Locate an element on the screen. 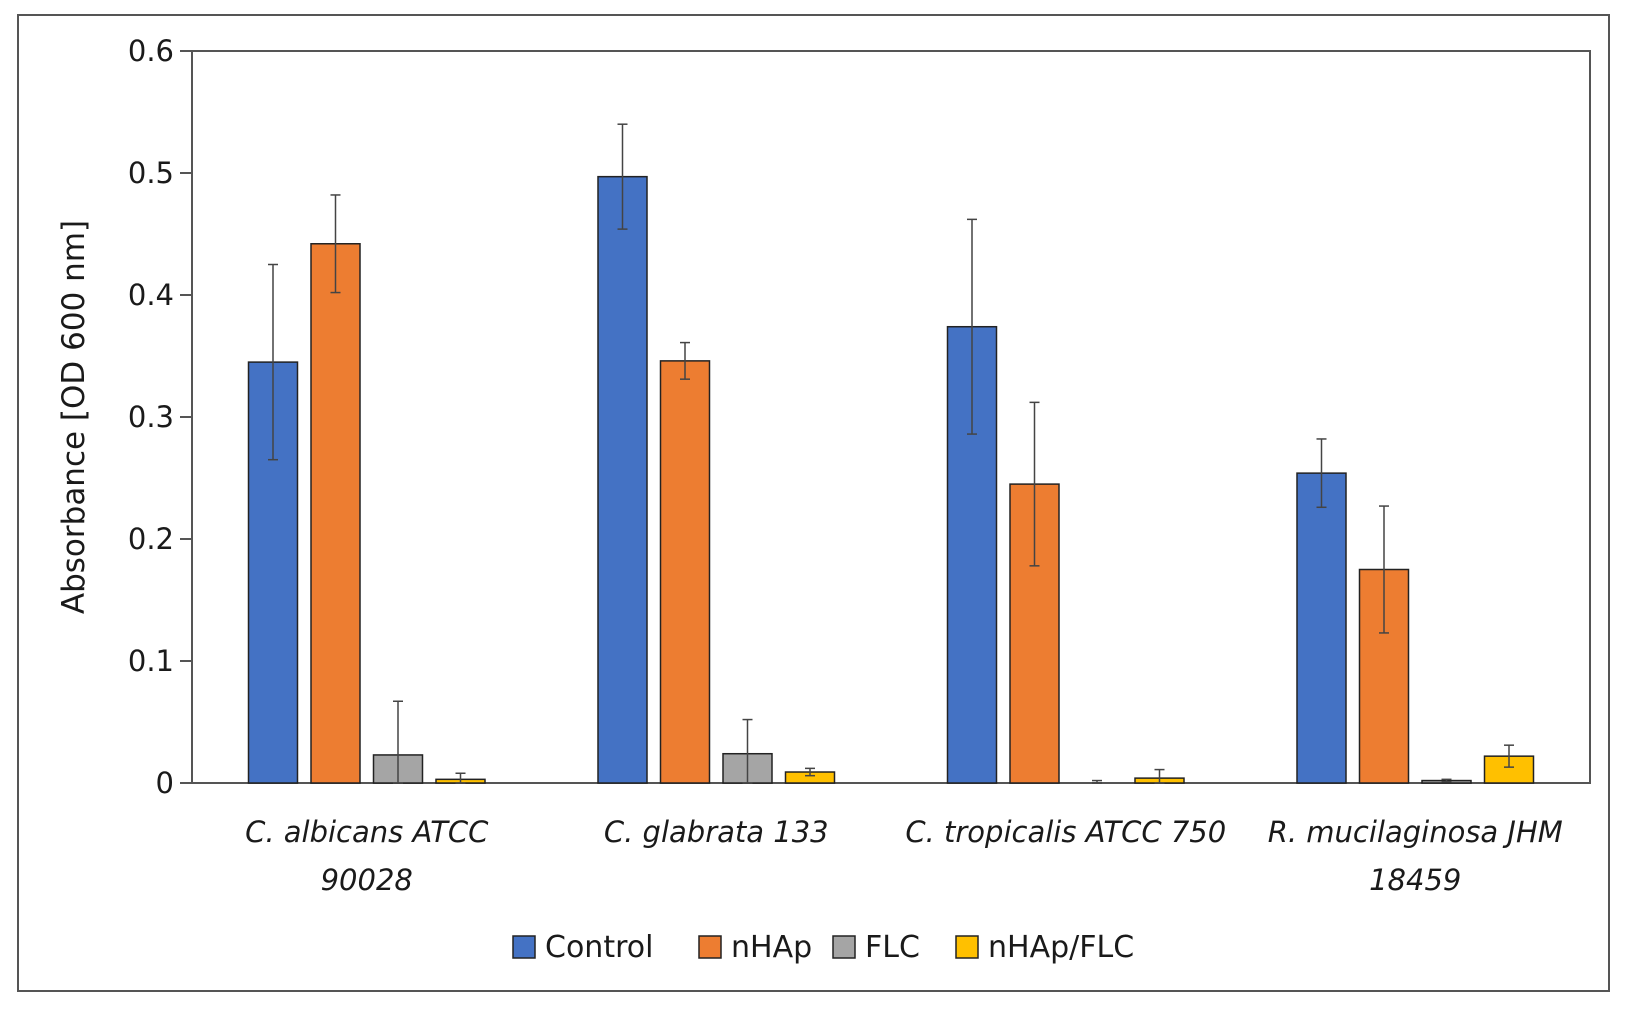 The height and width of the screenshot is (1013, 1625). y-tick-label: 0.3 is located at coordinates (151, 417).